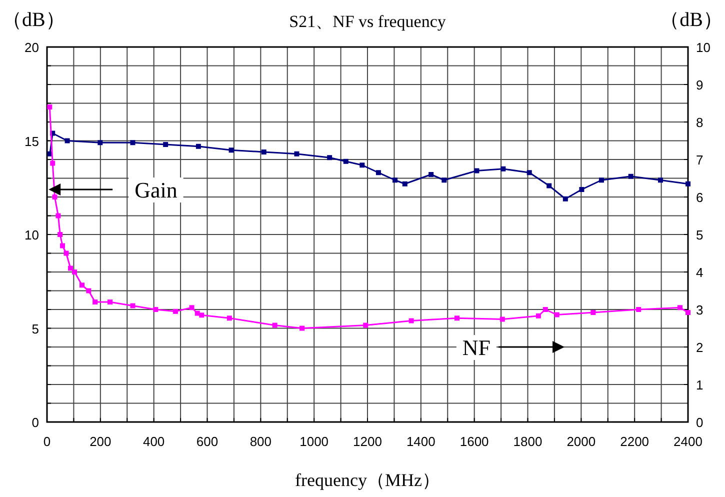 Image resolution: width=725 pixels, height=497 pixels. I want to click on x-tick-label: 1200, so click(367, 441).